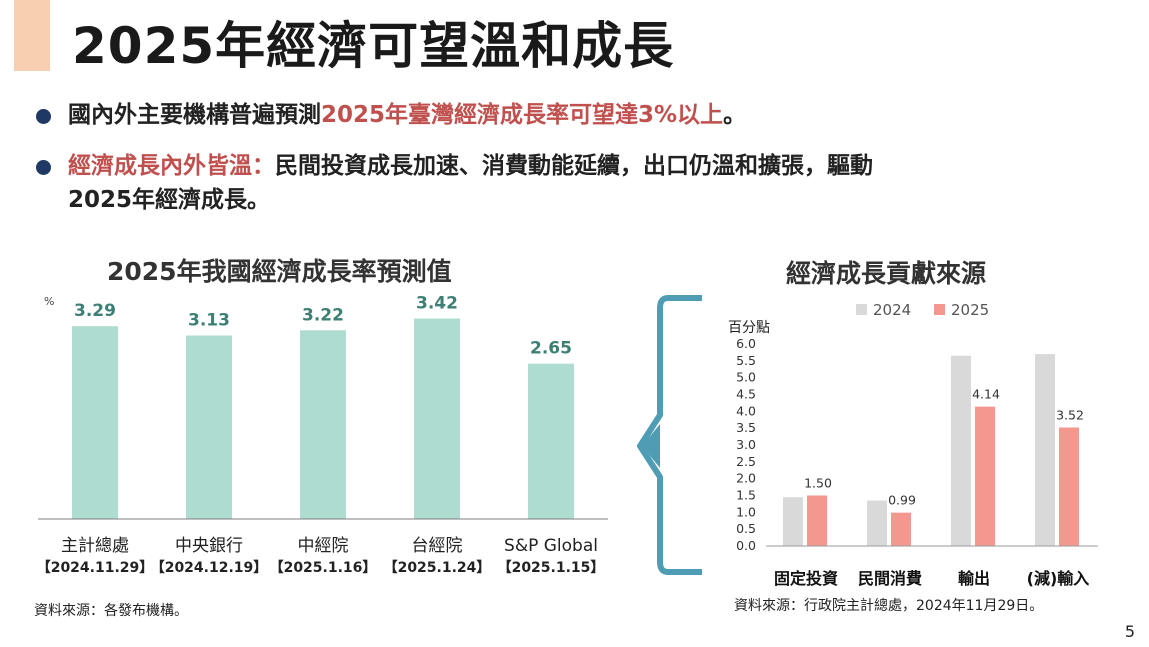 The image size is (1149, 647). I want to click on value-label: 3.13, so click(209, 321).